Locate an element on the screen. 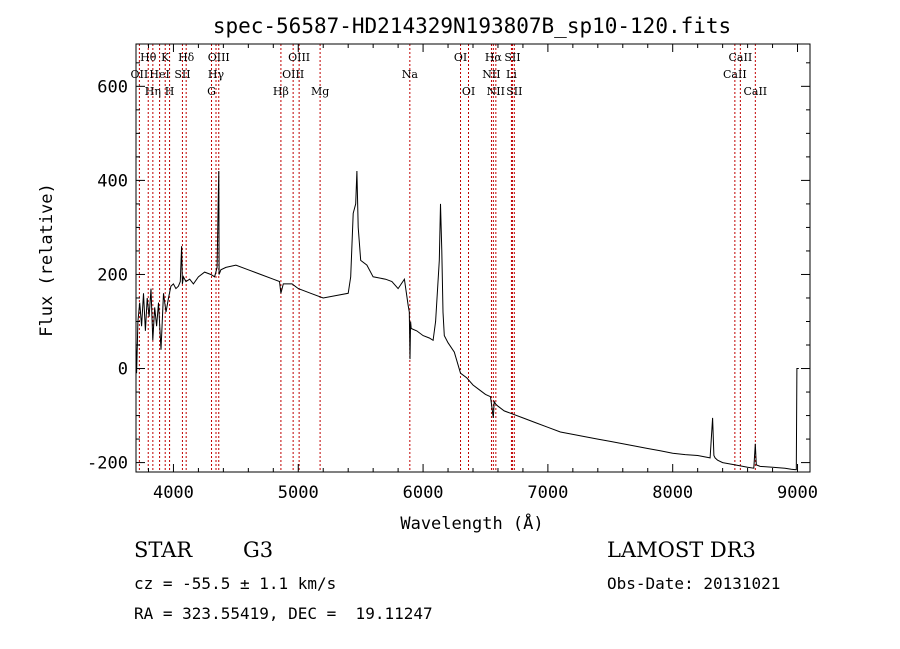 The width and height of the screenshot is (900, 649). line-label-14: Mg is located at coordinates (320, 91).